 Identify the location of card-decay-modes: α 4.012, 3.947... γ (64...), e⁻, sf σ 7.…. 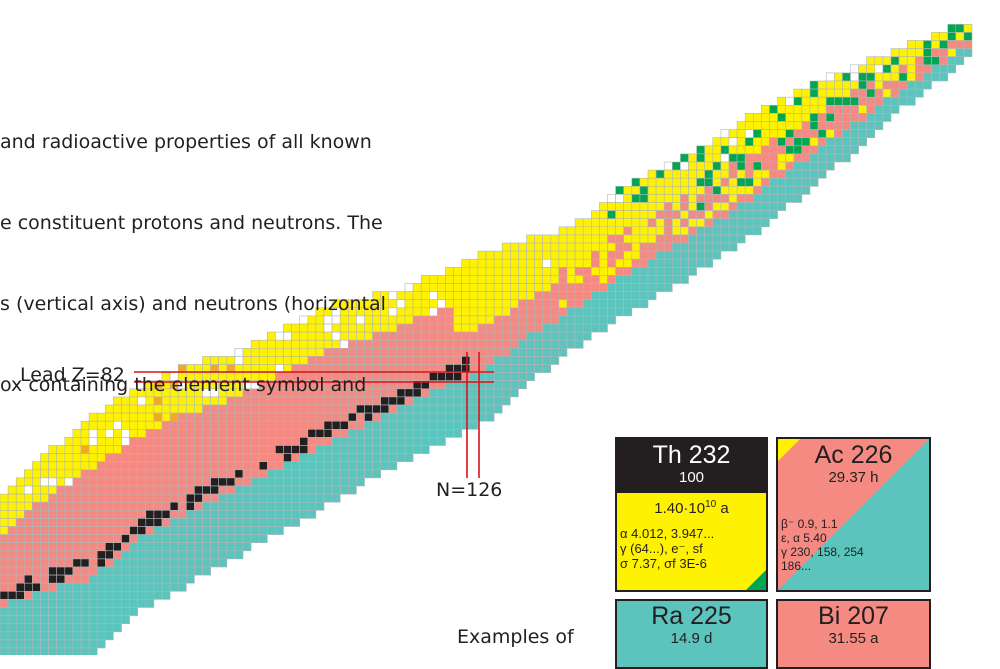
(691, 544).